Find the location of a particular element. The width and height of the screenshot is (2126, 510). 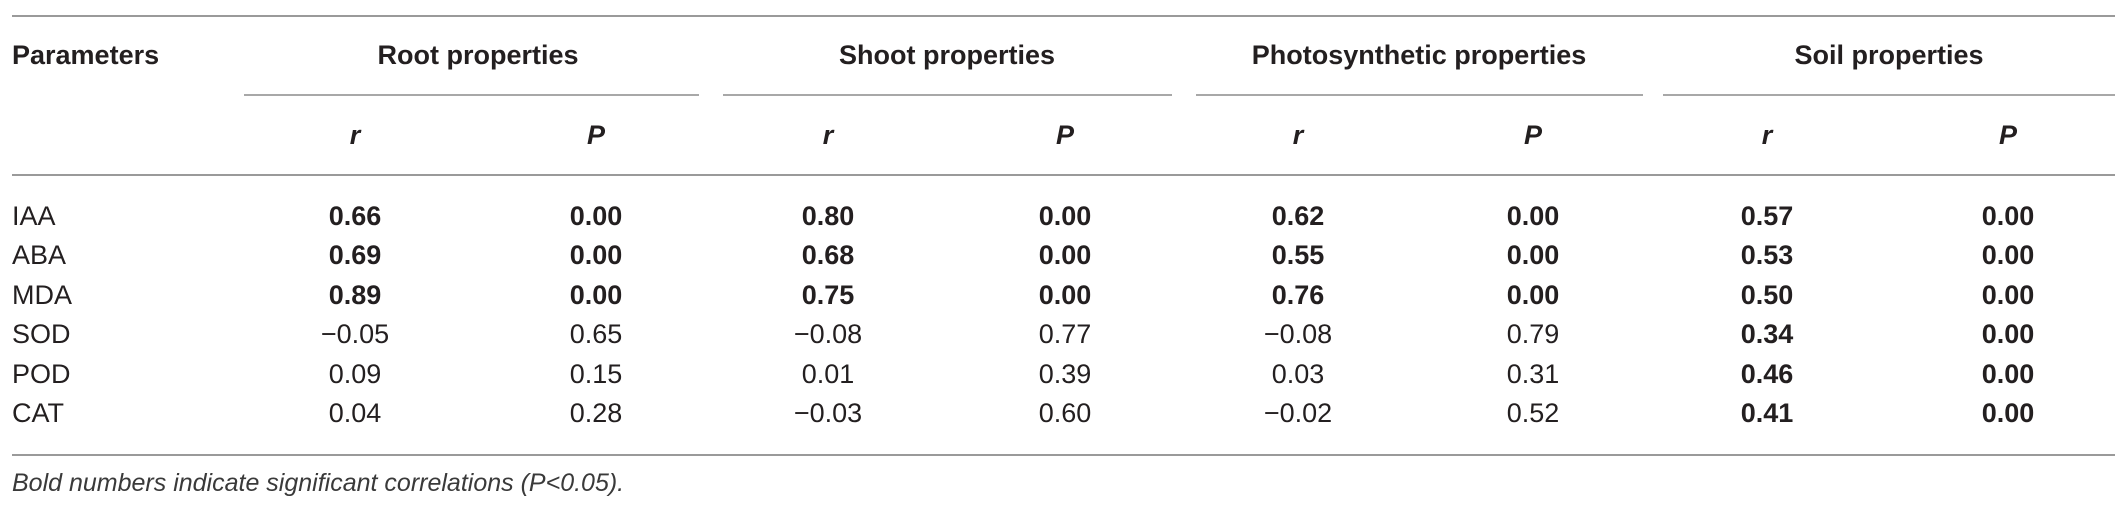

row-label: CAT is located at coordinates (38, 413).